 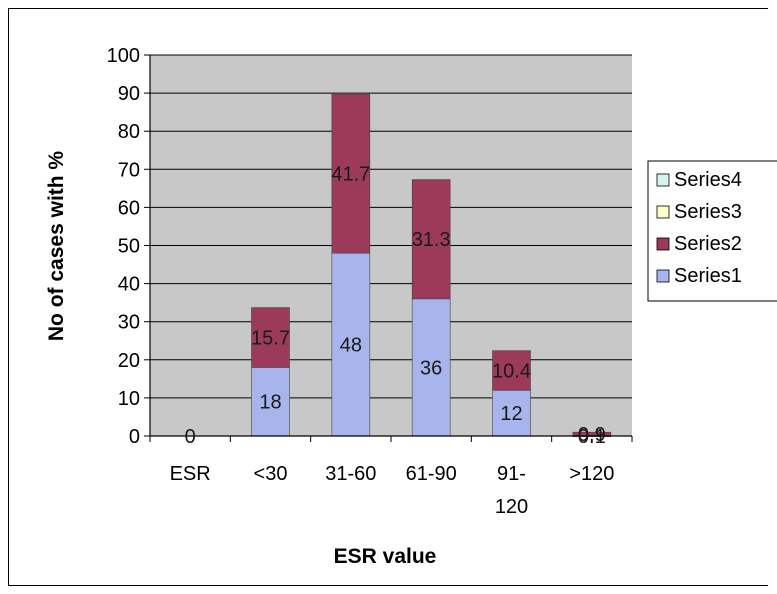 I want to click on legend-box, so click(x=712, y=231).